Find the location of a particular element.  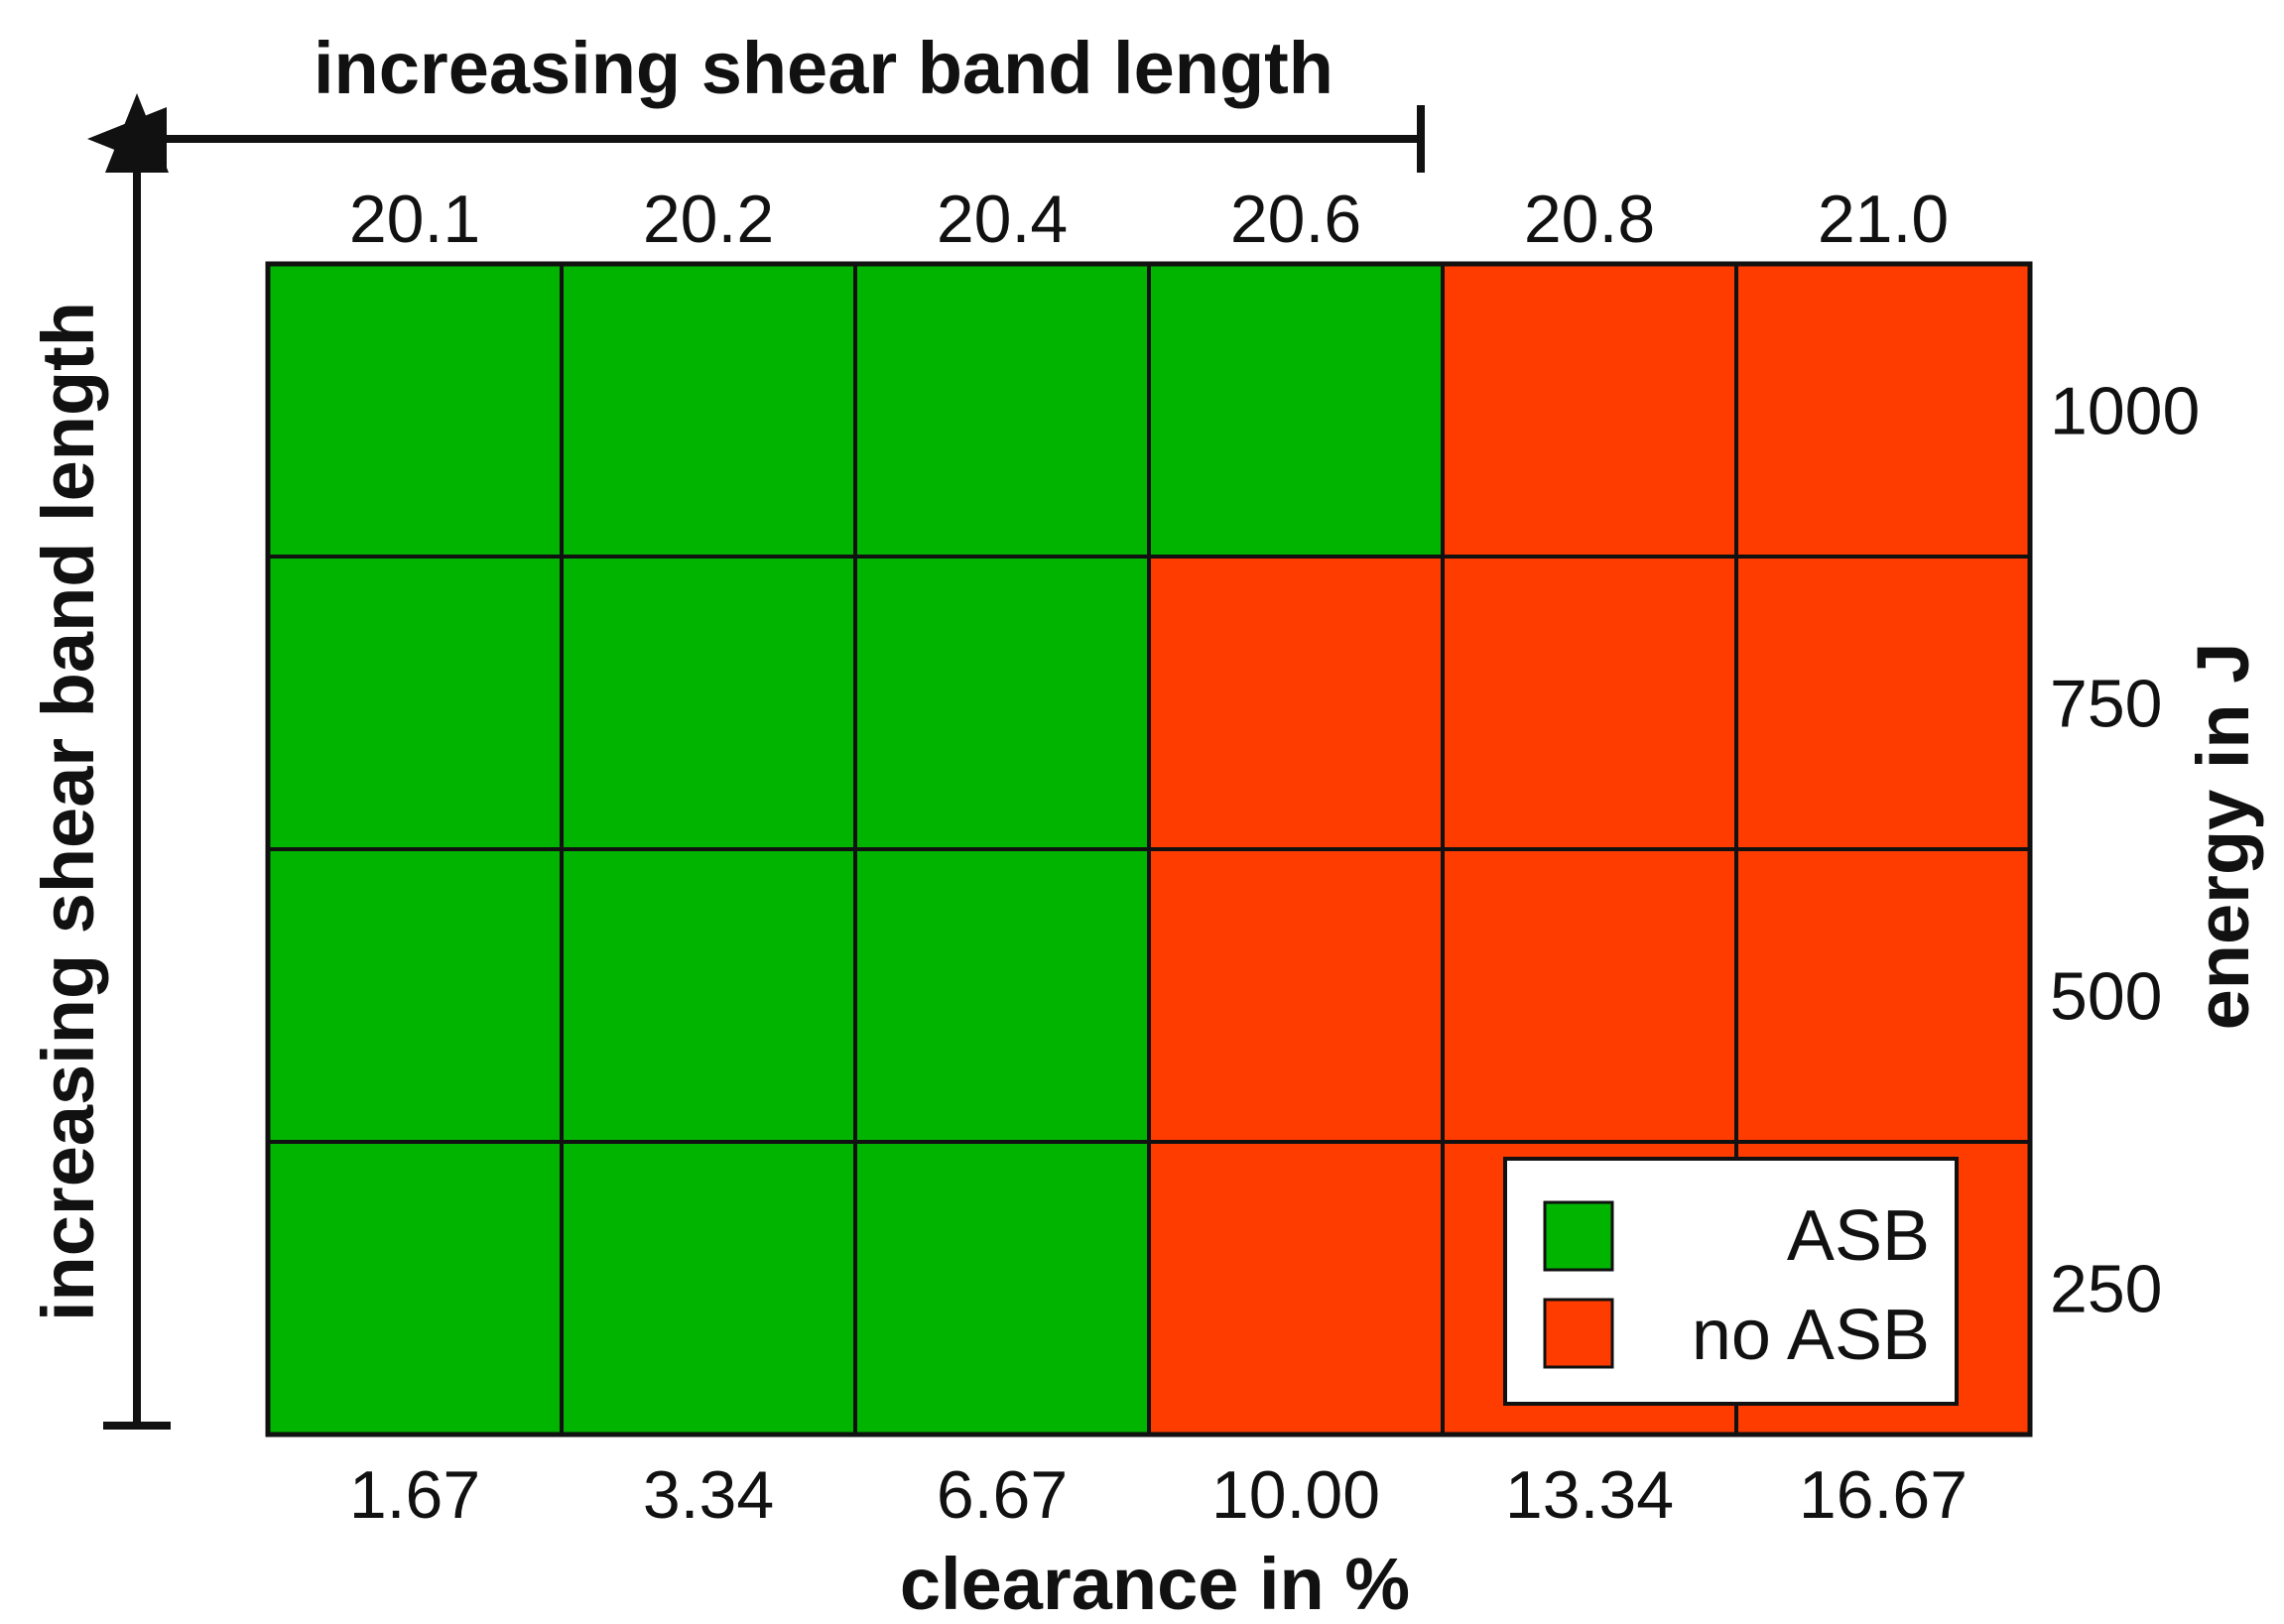

top-annotation: increasing shear band length is located at coordinates (823, 68).